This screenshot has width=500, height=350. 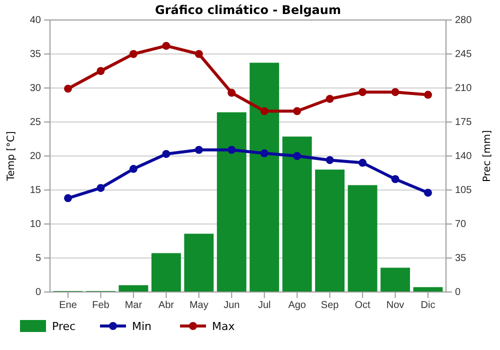 What do you see at coordinates (38, 258) in the screenshot?
I see `y-tick-label: 5` at bounding box center [38, 258].